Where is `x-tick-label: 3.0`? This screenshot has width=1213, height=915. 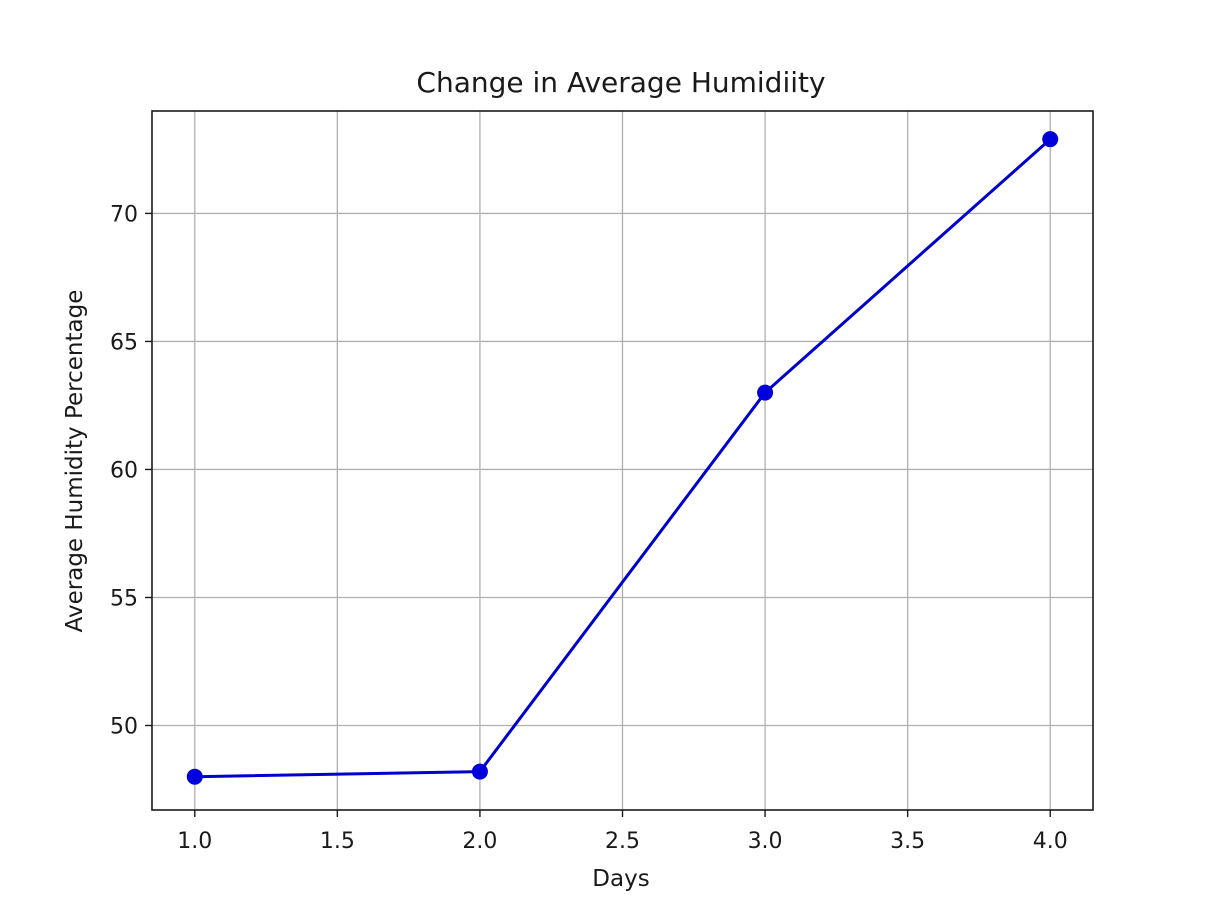
x-tick-label: 3.0 is located at coordinates (765, 841).